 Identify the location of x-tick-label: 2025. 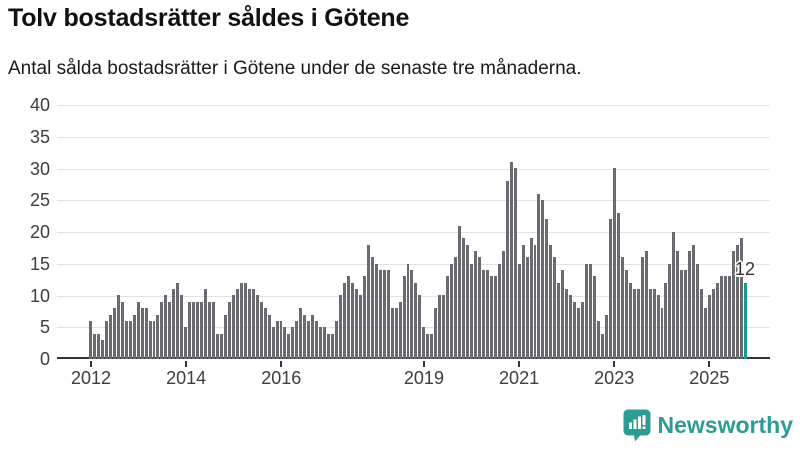
(709, 378).